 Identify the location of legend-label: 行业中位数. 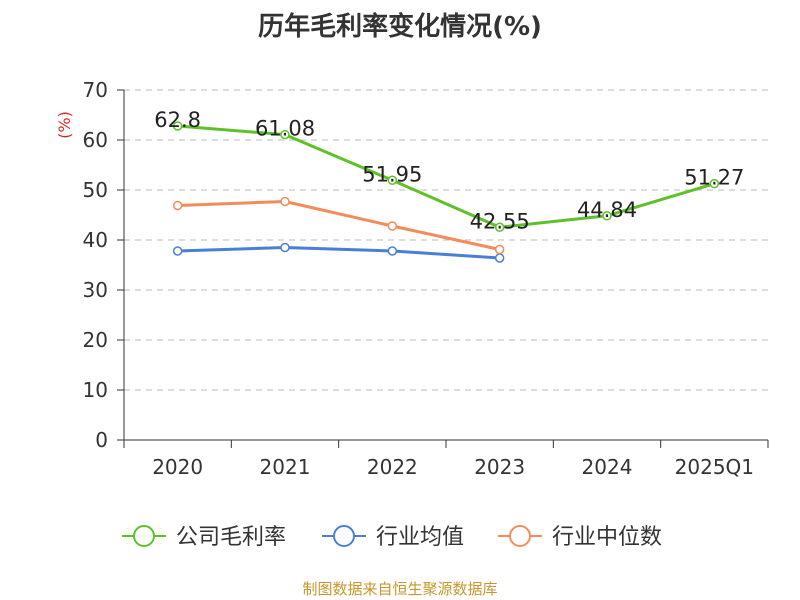
(607, 537).